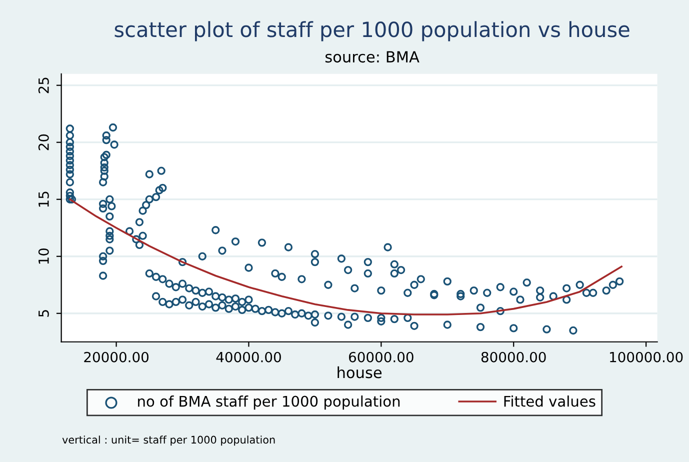  What do you see at coordinates (248, 357) in the screenshot?
I see `x-tick-label: 40000.00` at bounding box center [248, 357].